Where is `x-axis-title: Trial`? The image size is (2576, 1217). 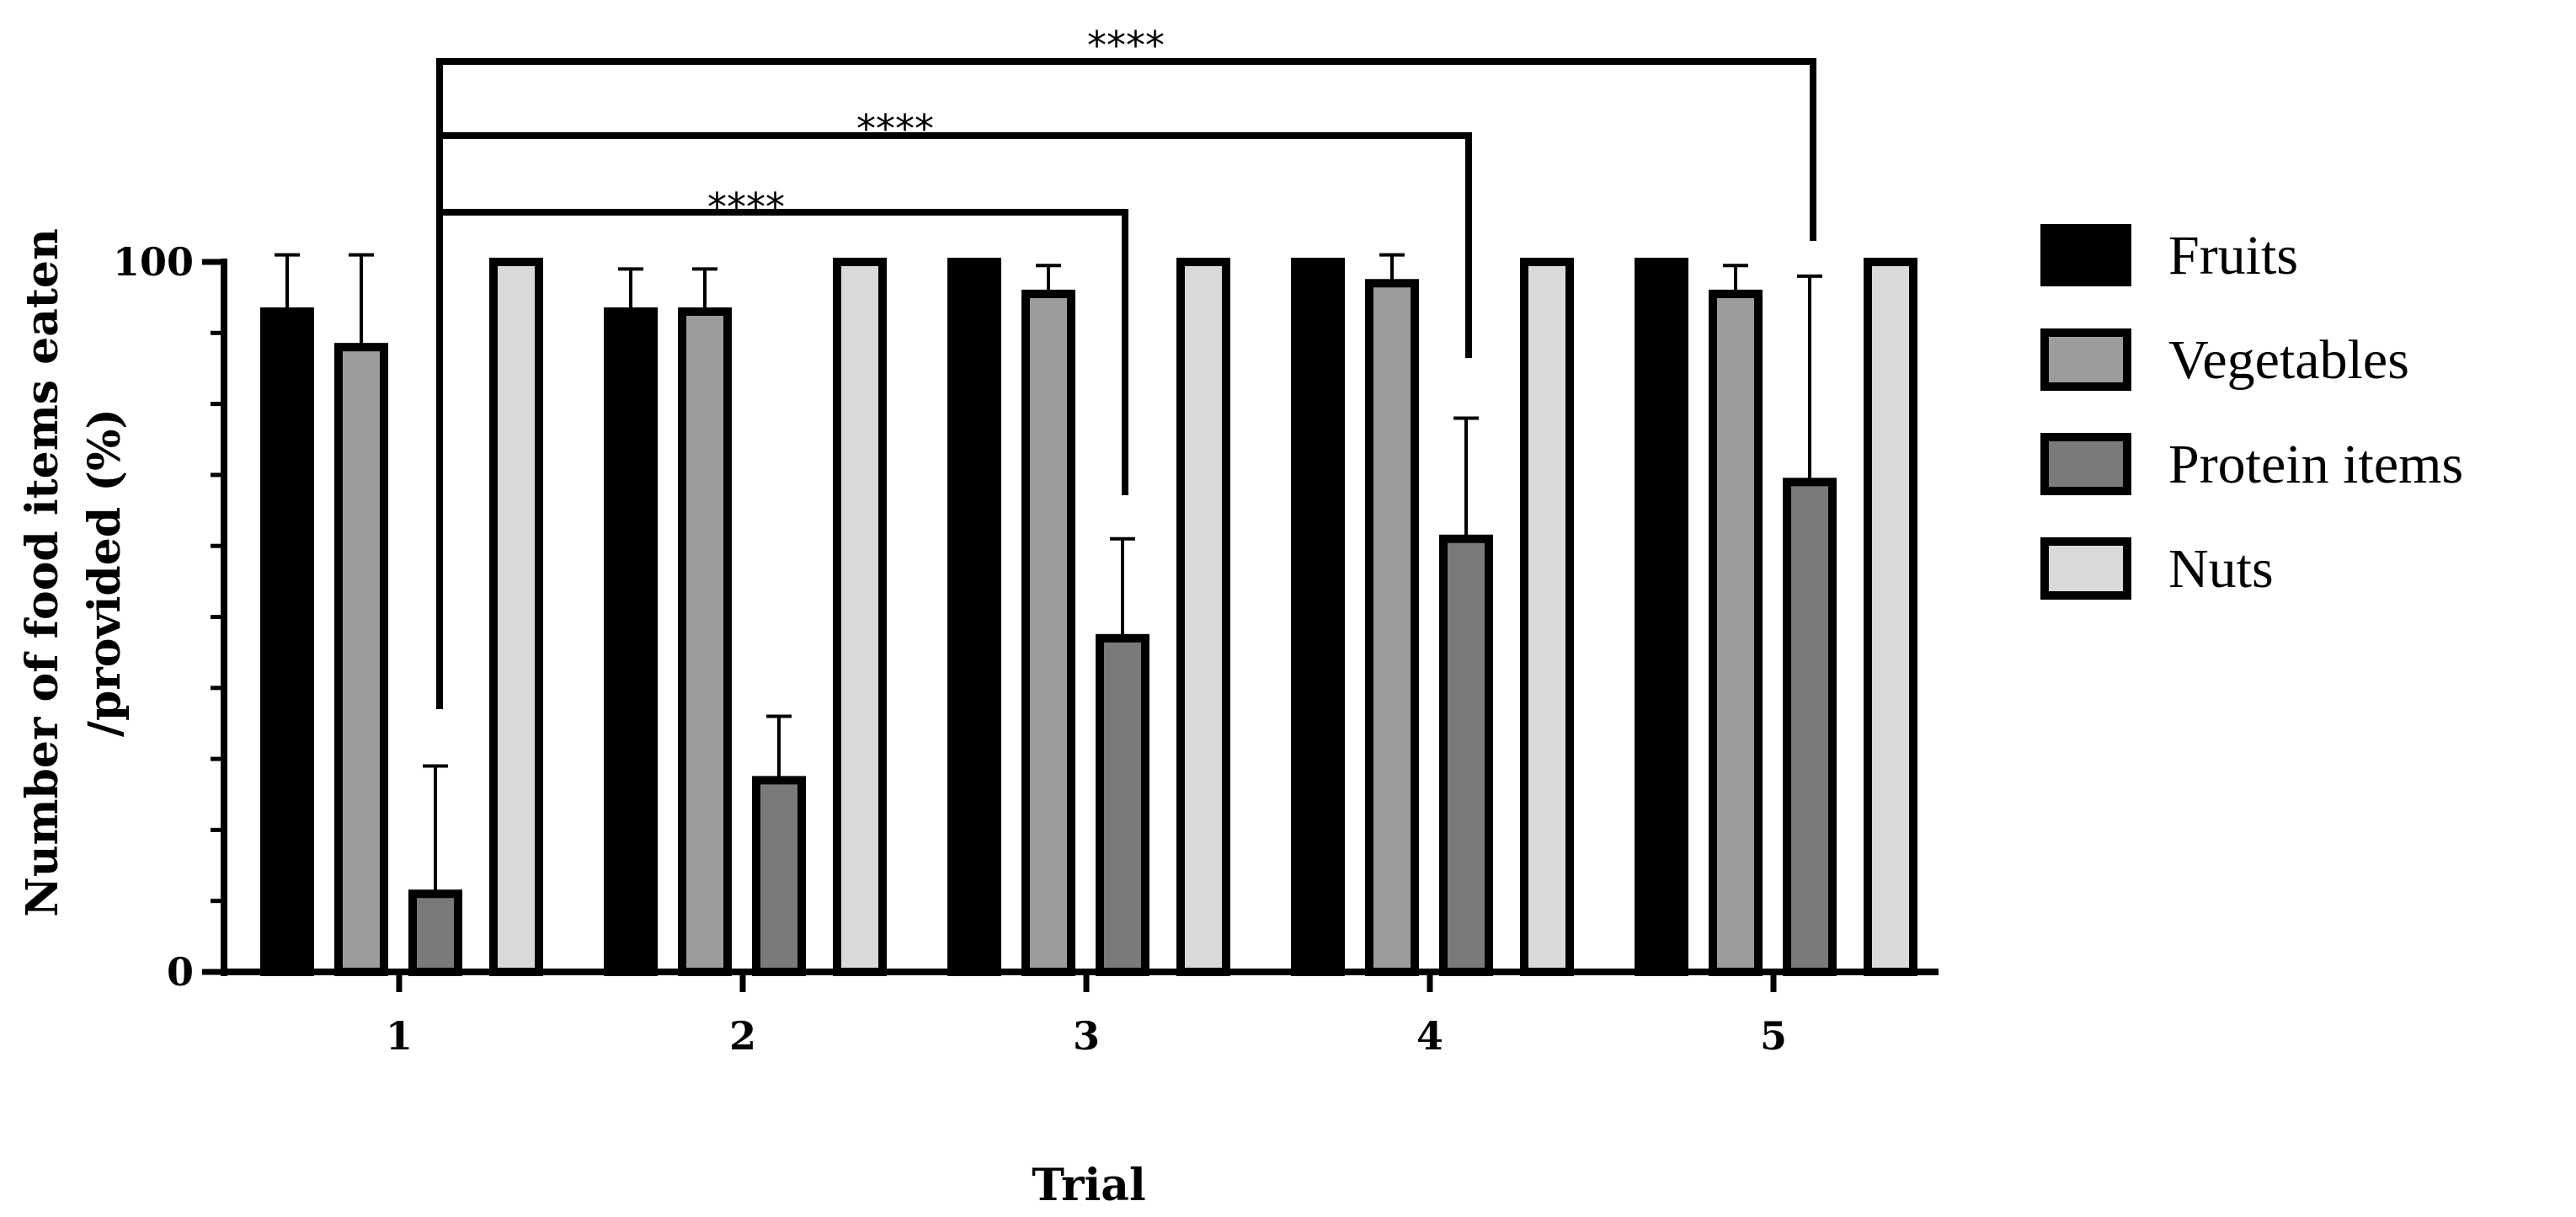
x-axis-title: Trial is located at coordinates (1089, 1185).